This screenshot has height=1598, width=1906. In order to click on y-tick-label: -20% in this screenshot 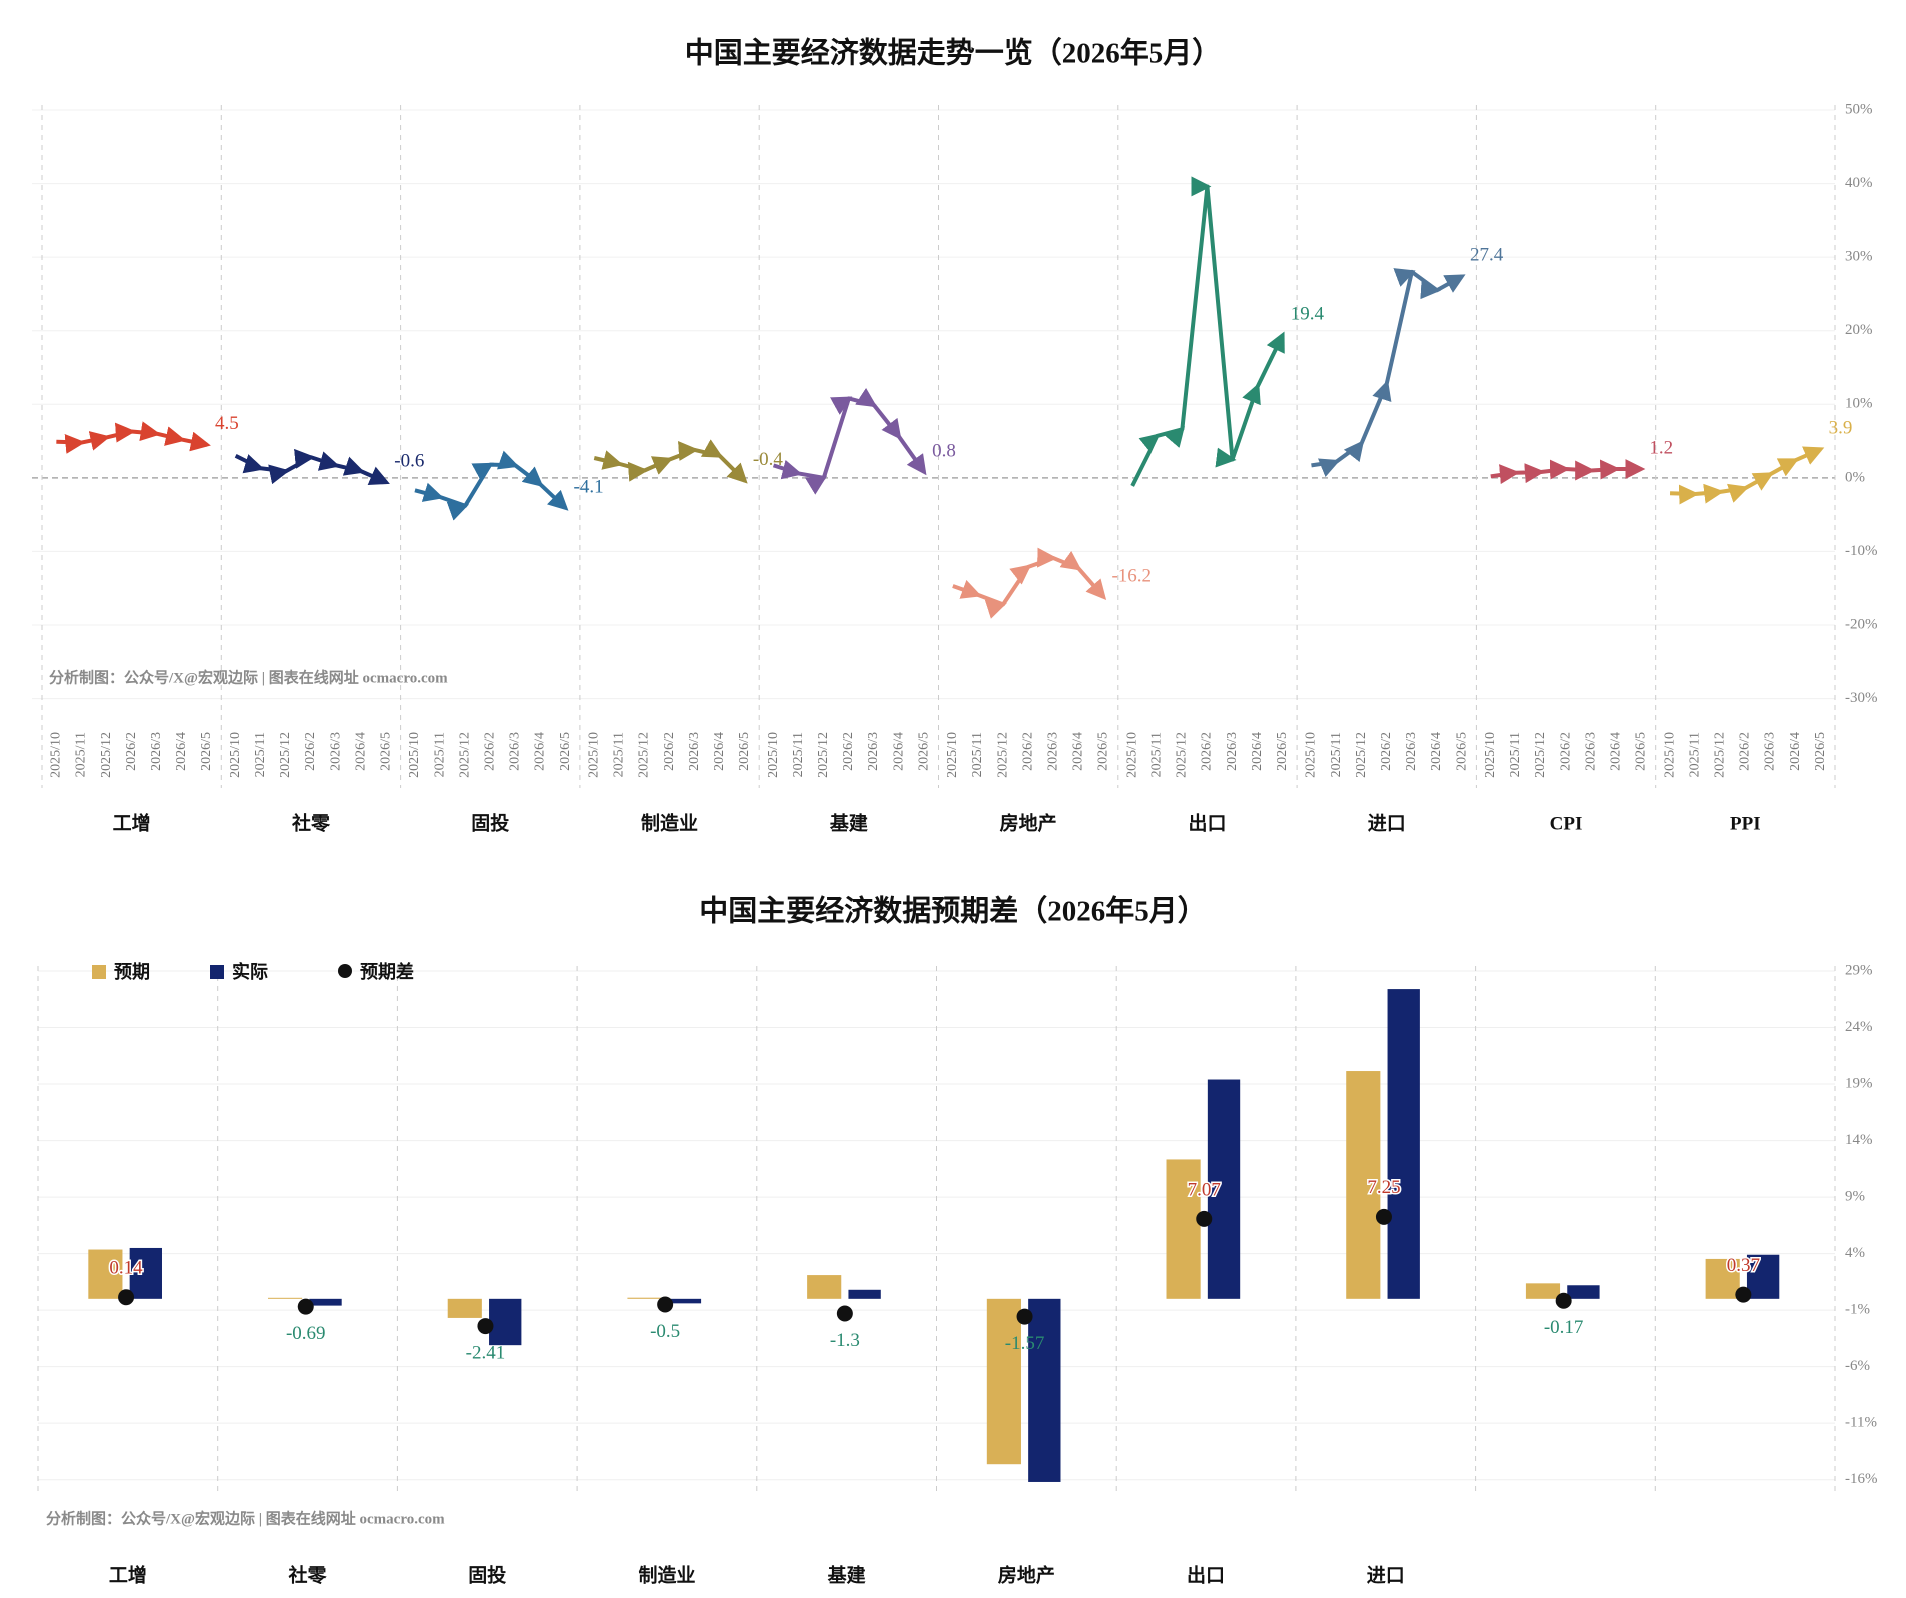, I will do `click(1861, 624)`.